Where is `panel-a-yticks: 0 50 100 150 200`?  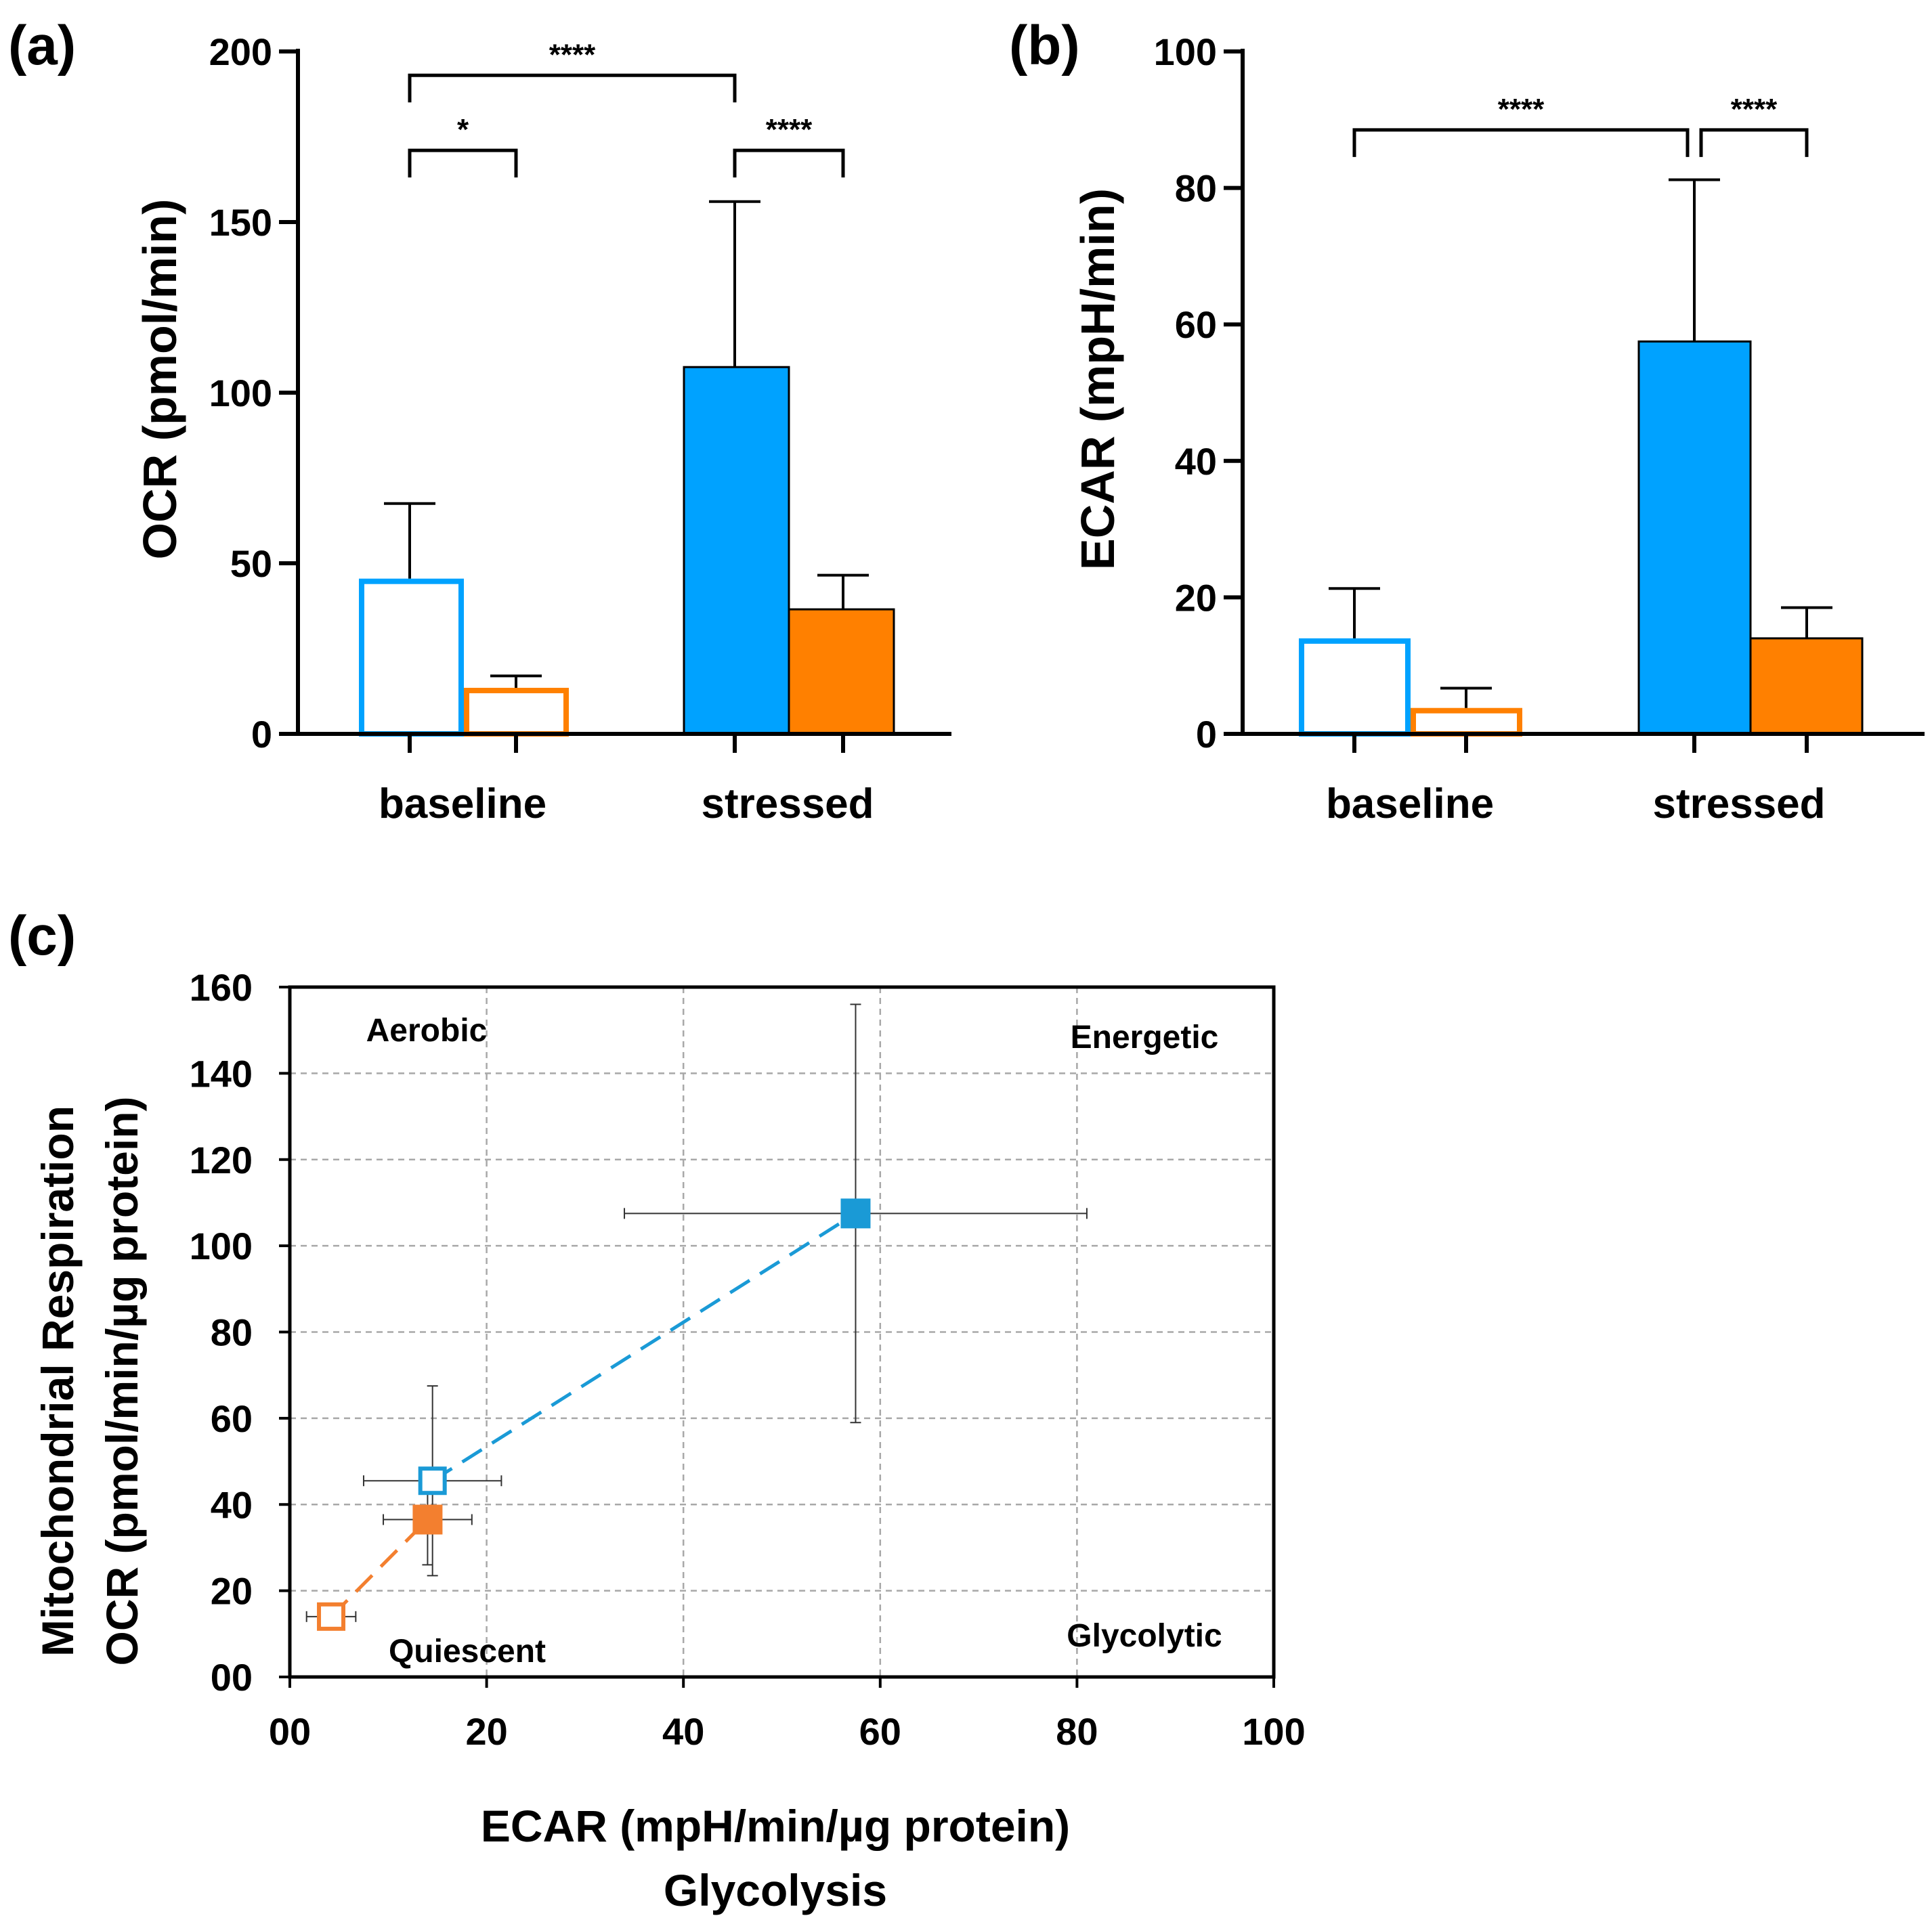
panel-a-yticks: 0 50 100 150 200 is located at coordinates (253, 393).